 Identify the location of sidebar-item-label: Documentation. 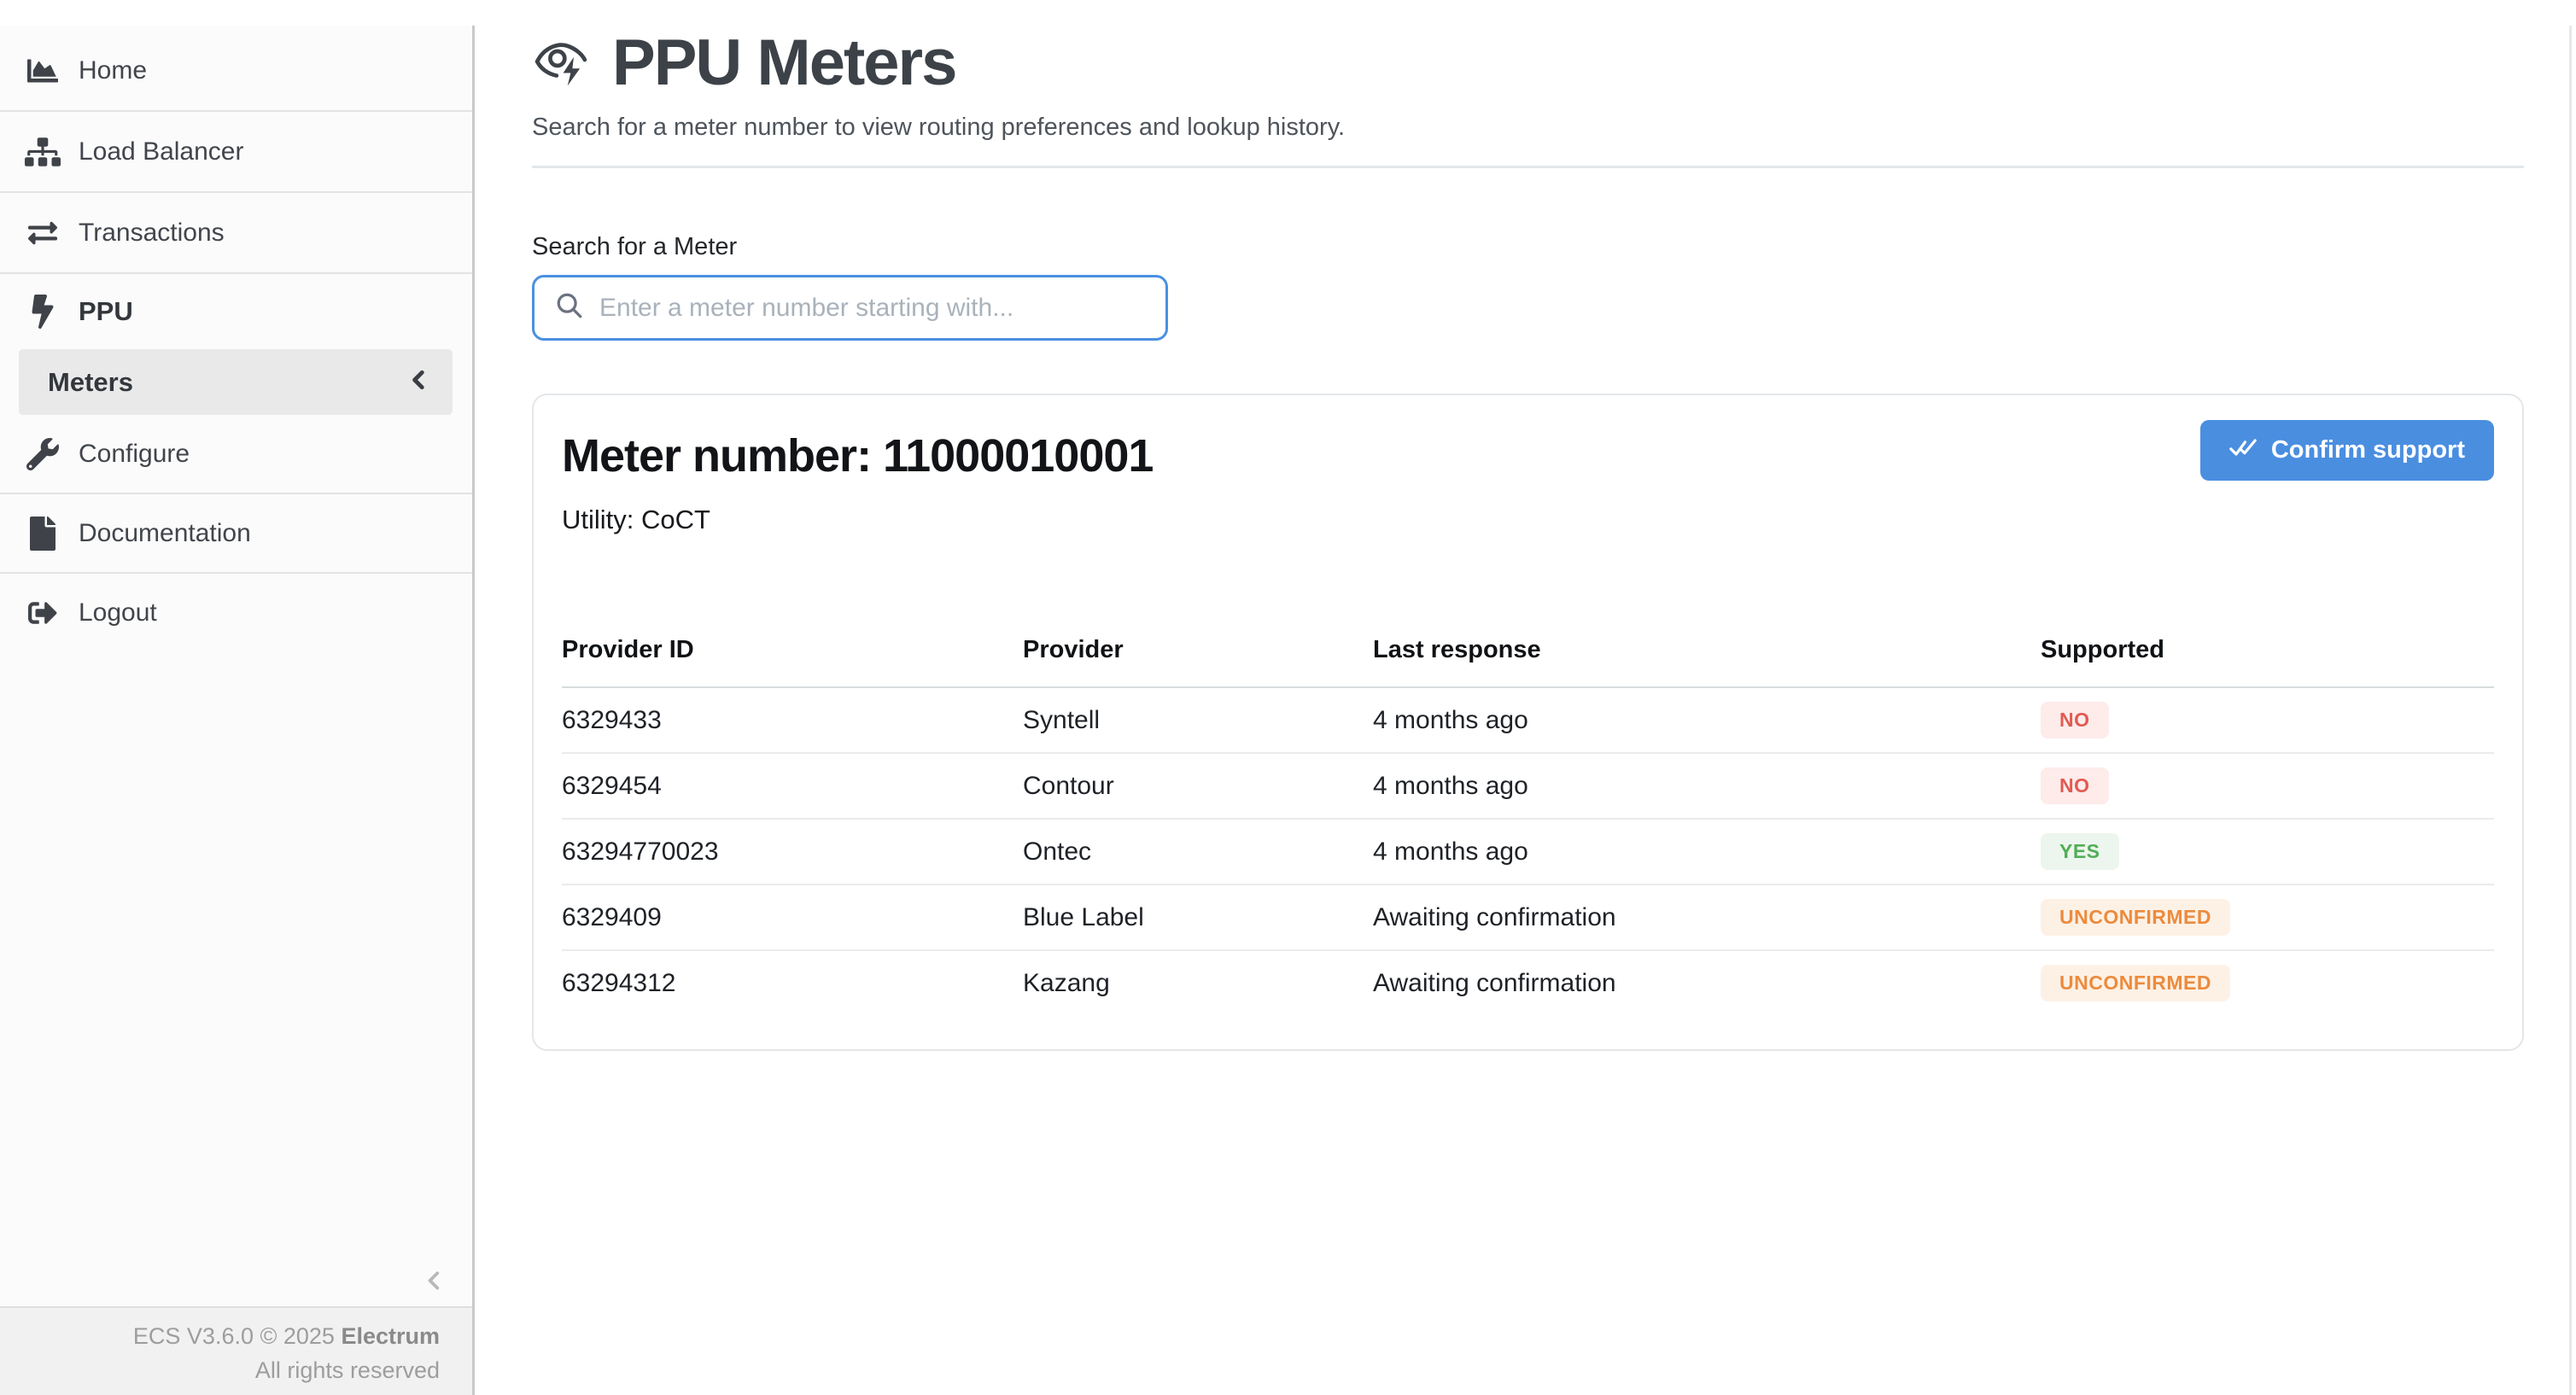
(165, 532).